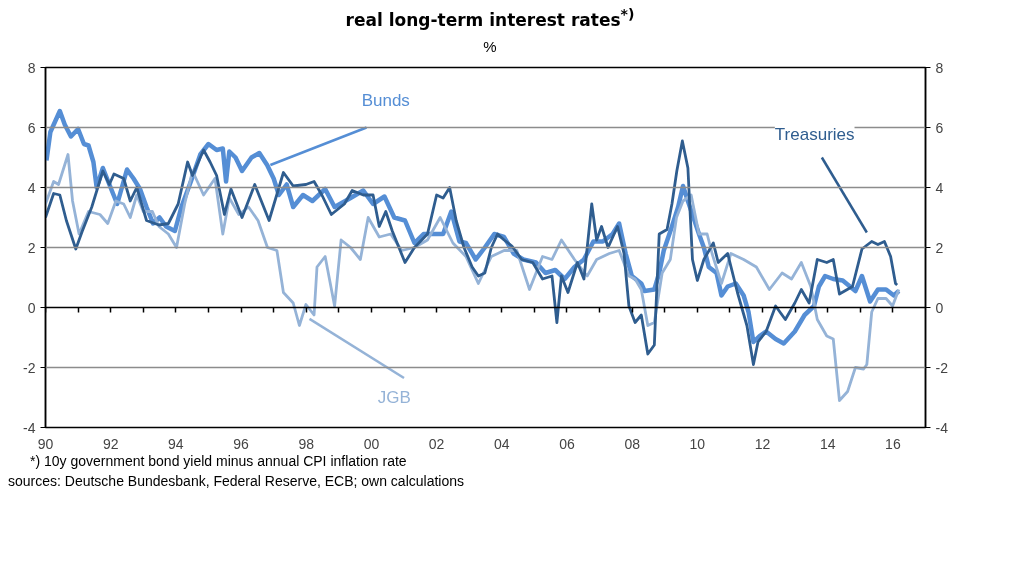 This screenshot has width=1013, height=564. What do you see at coordinates (31, 67) in the screenshot?
I see `y-tick-label: 8` at bounding box center [31, 67].